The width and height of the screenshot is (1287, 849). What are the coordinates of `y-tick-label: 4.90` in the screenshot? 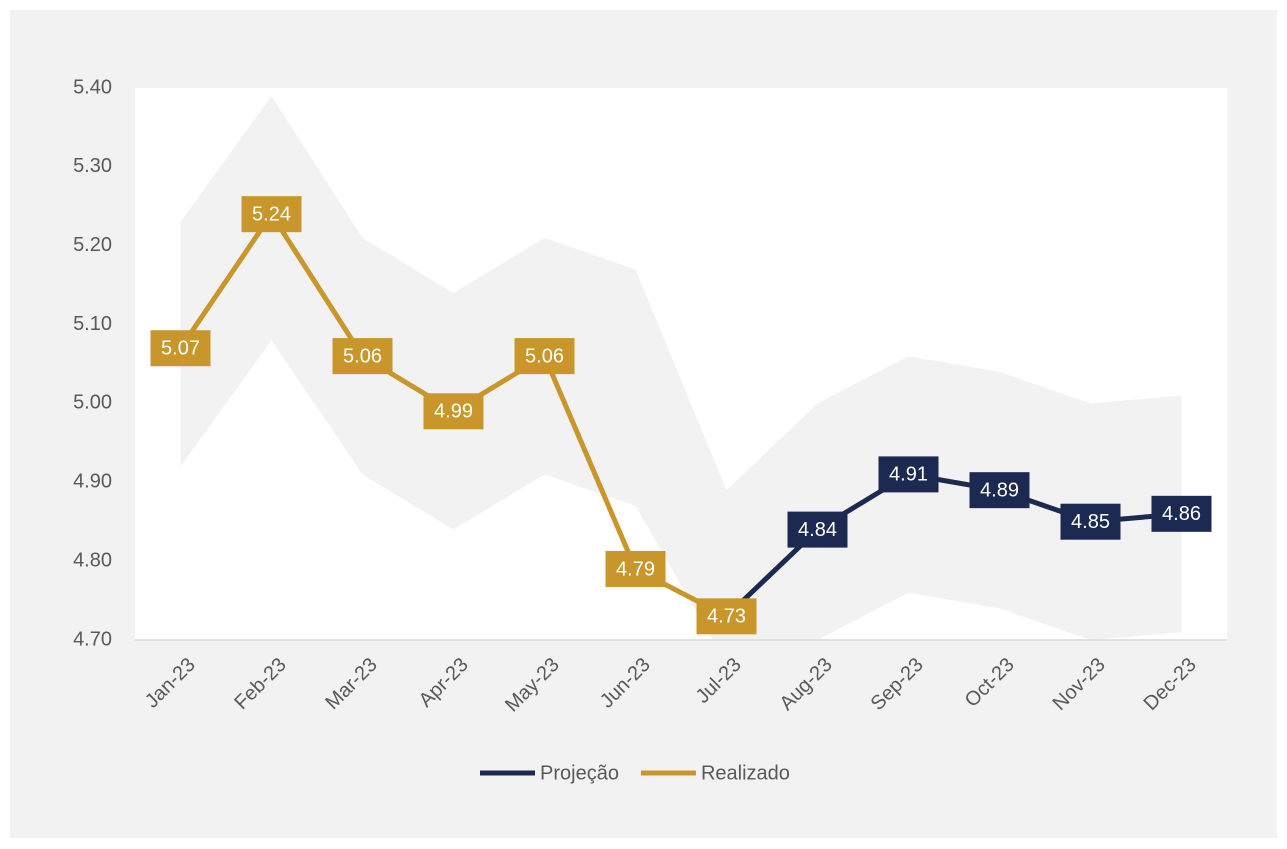 It's located at (92, 482).